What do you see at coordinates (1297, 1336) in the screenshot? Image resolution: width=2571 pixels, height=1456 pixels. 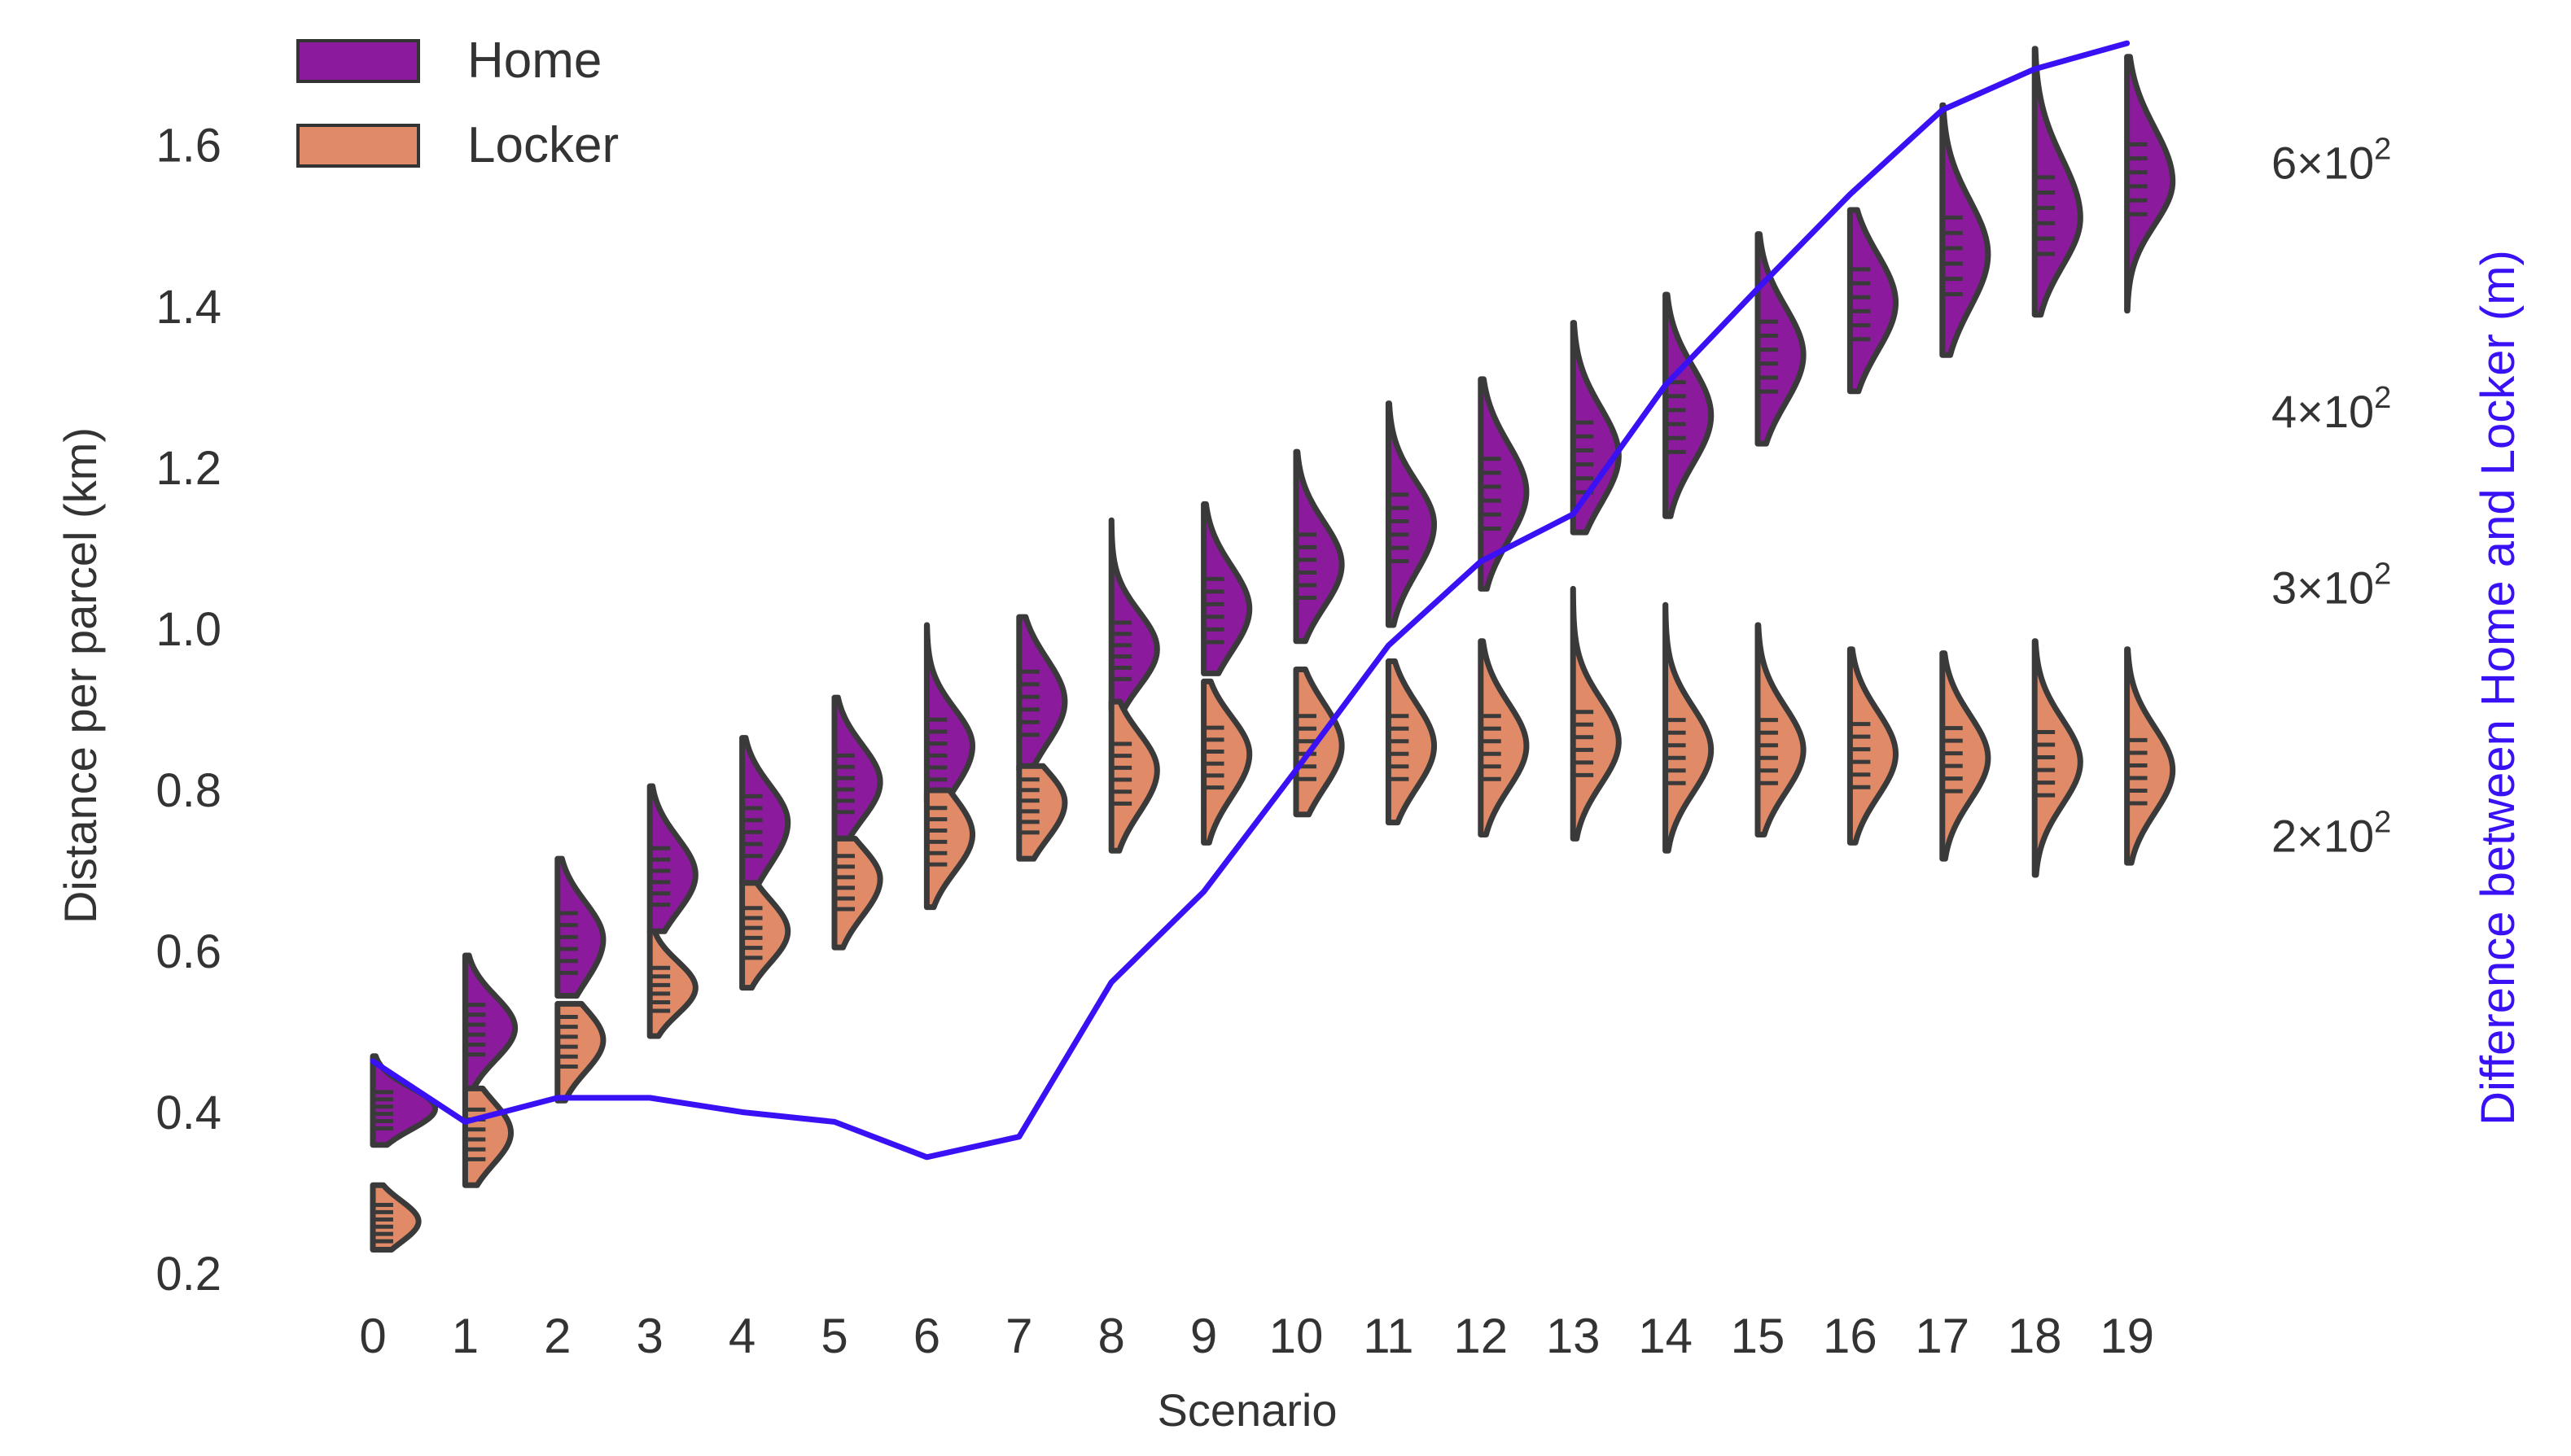 I see `x-tick-label: 10` at bounding box center [1297, 1336].